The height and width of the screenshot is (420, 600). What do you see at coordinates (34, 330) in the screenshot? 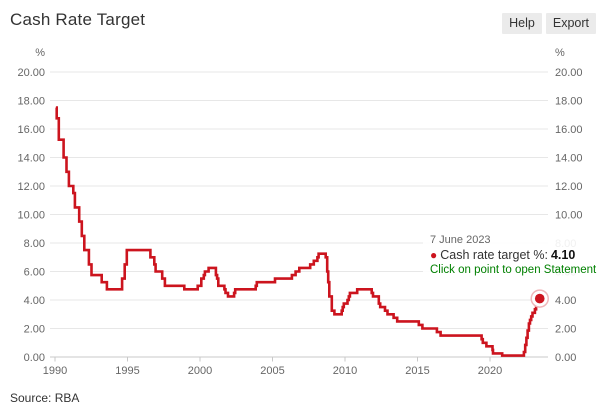
I see `y-axis-label-left: 2.00` at bounding box center [34, 330].